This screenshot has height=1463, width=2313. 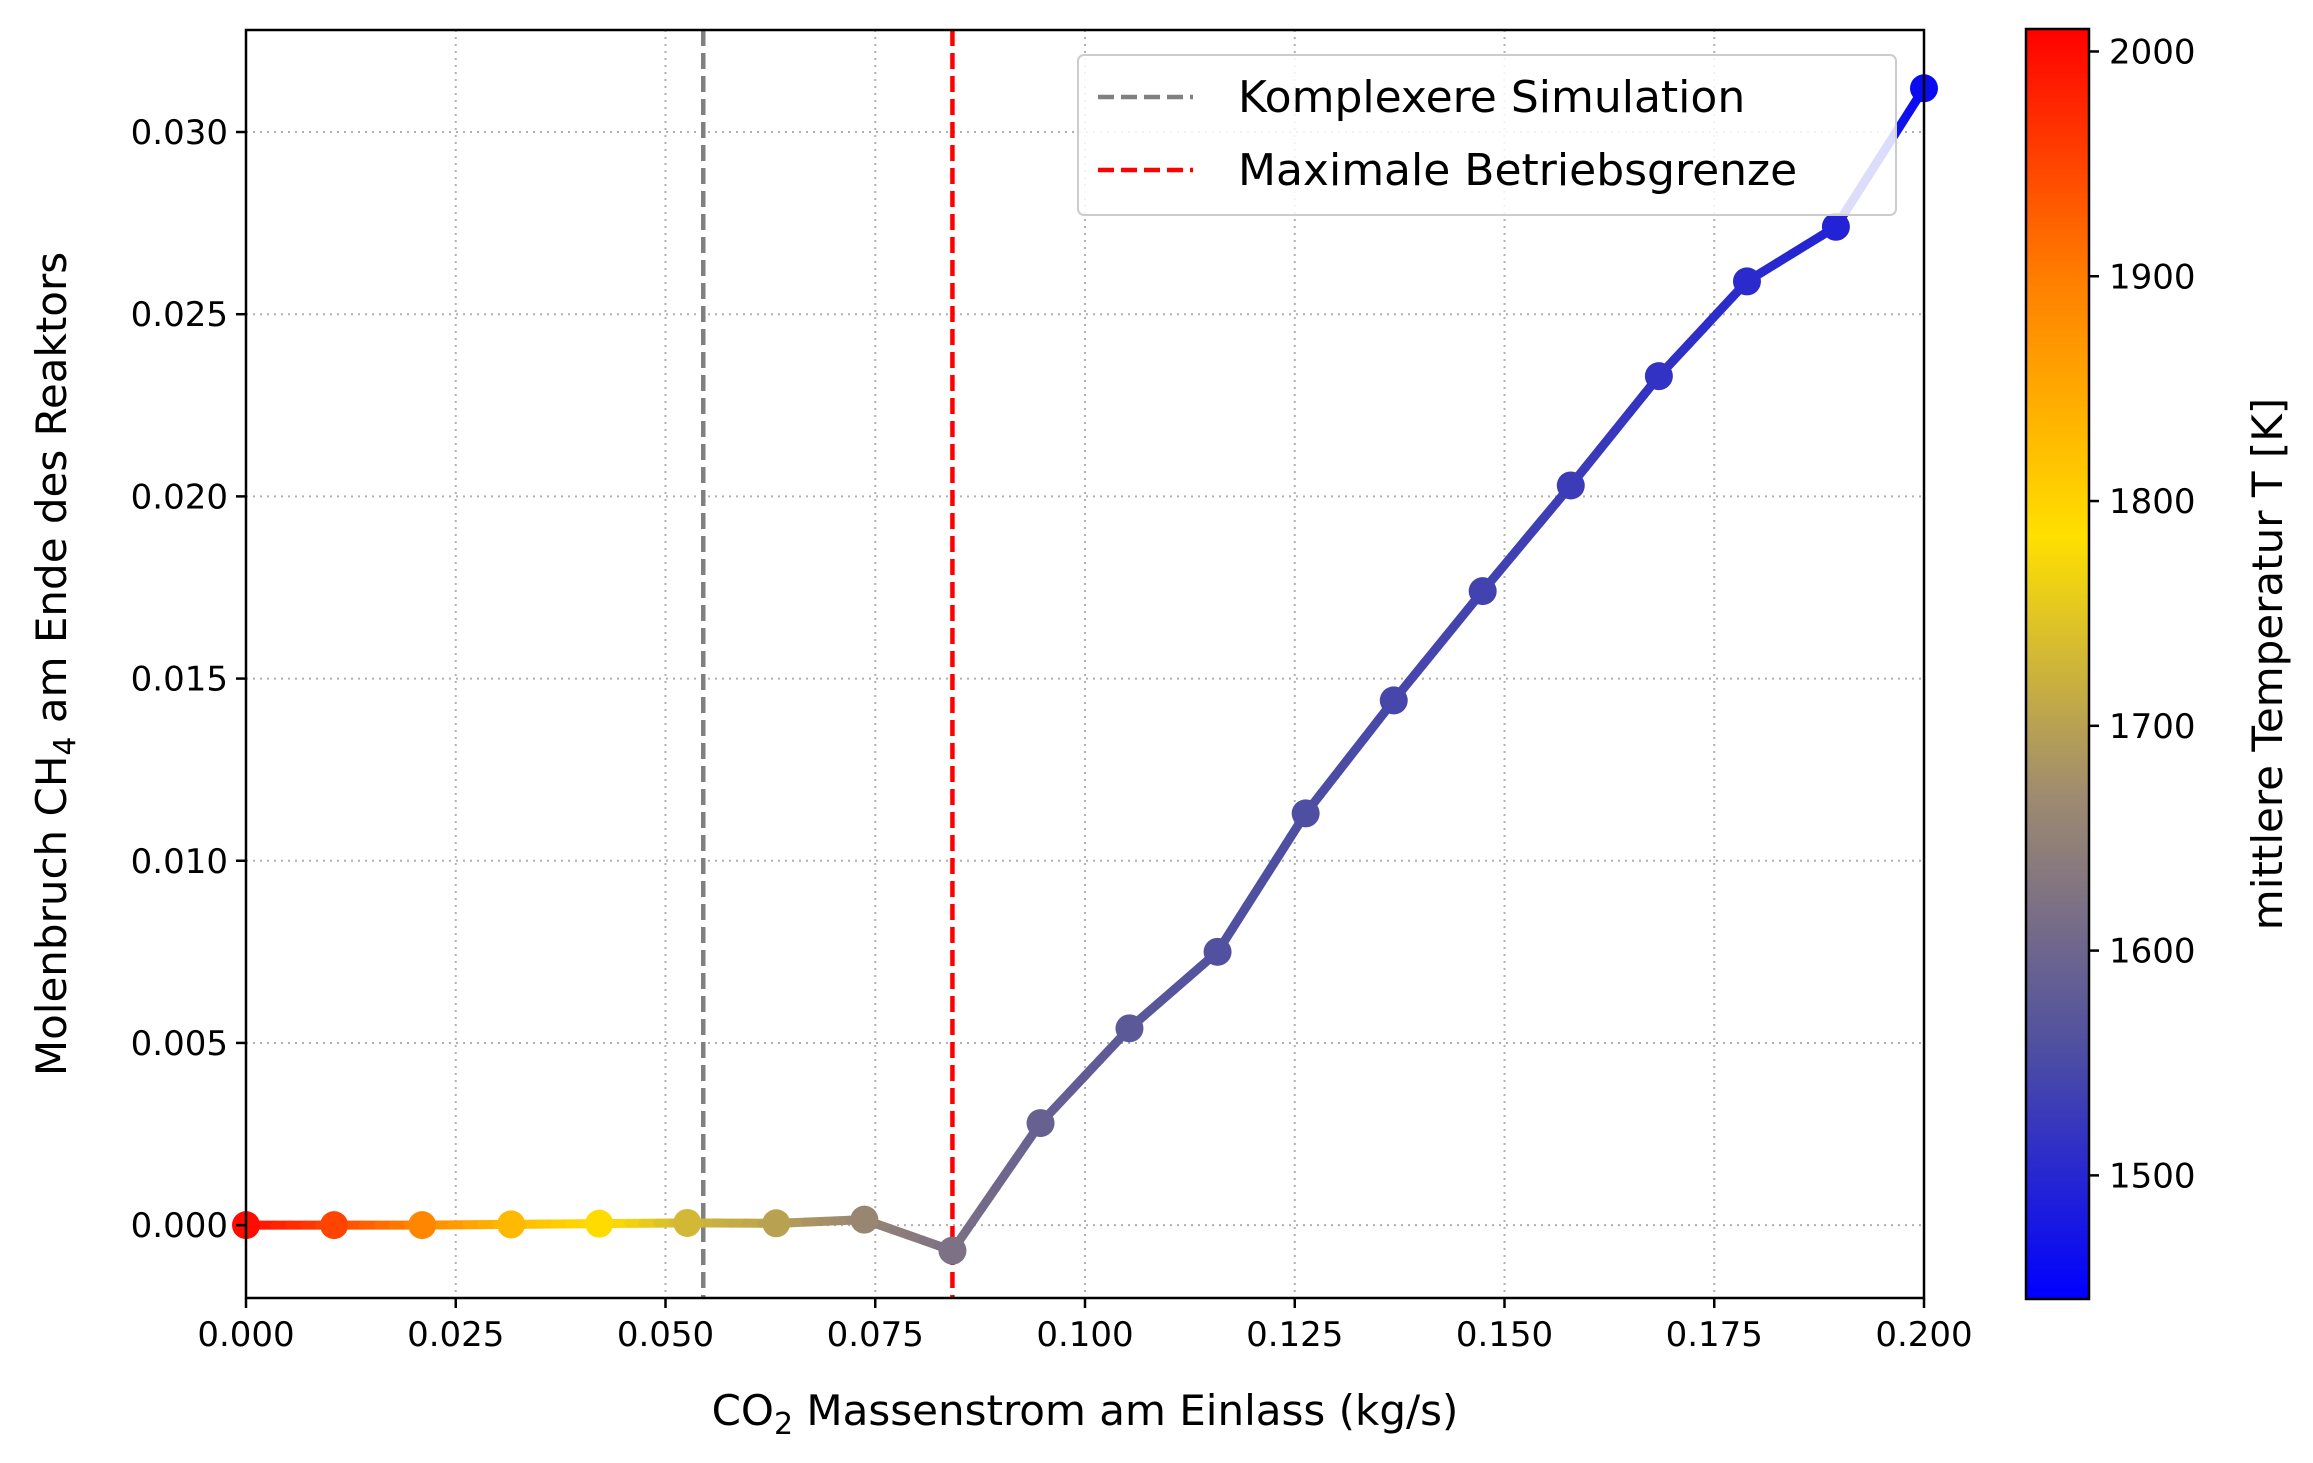 What do you see at coordinates (179, 315) in the screenshot?
I see `y-tick-label: 0.025` at bounding box center [179, 315].